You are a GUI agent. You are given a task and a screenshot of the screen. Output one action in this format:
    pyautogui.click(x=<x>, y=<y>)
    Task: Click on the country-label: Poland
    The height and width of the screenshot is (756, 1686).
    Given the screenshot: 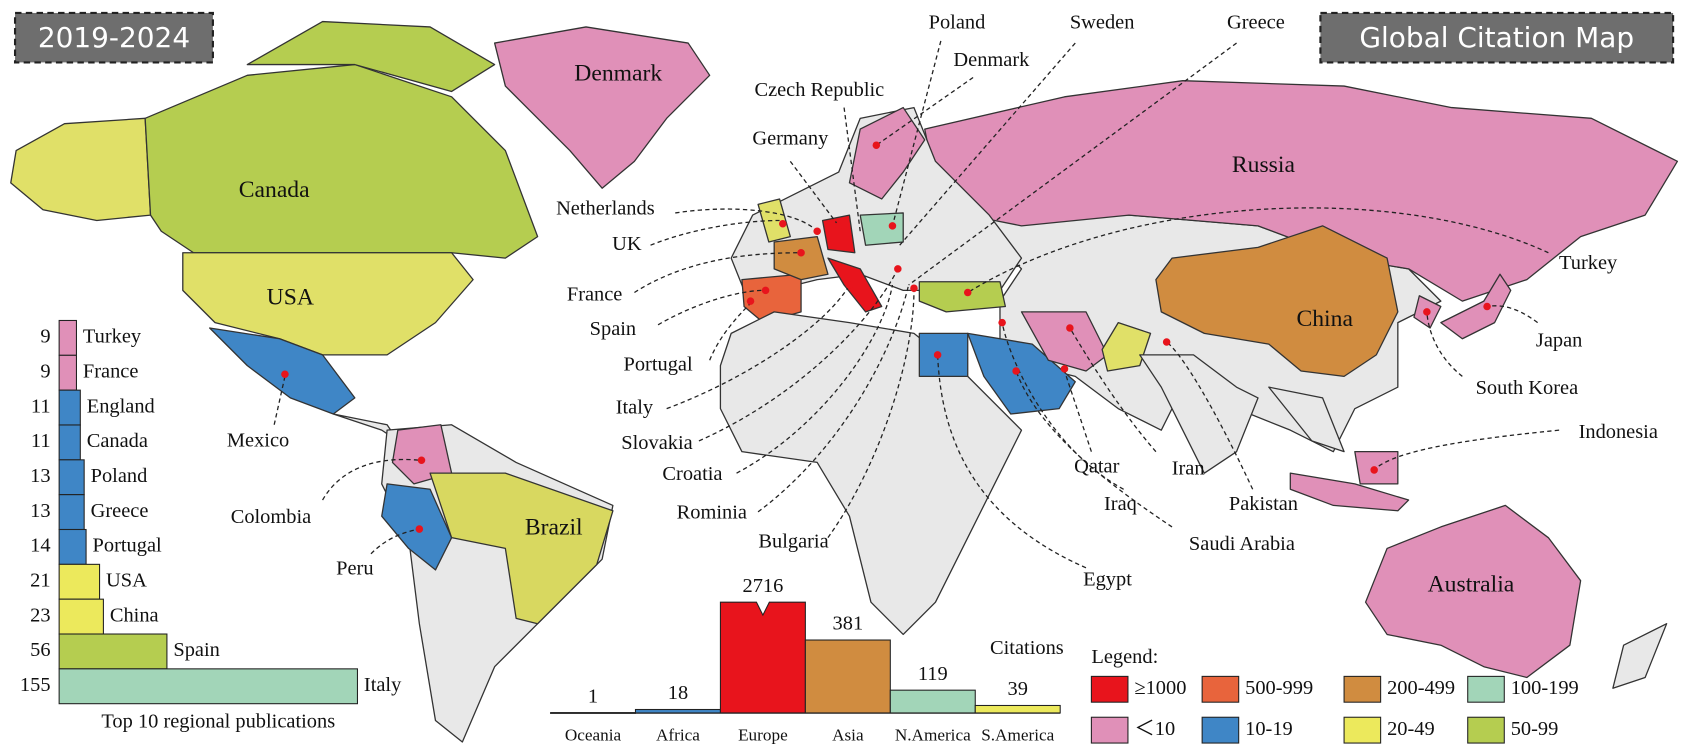 What is the action you would take?
    pyautogui.click(x=957, y=22)
    